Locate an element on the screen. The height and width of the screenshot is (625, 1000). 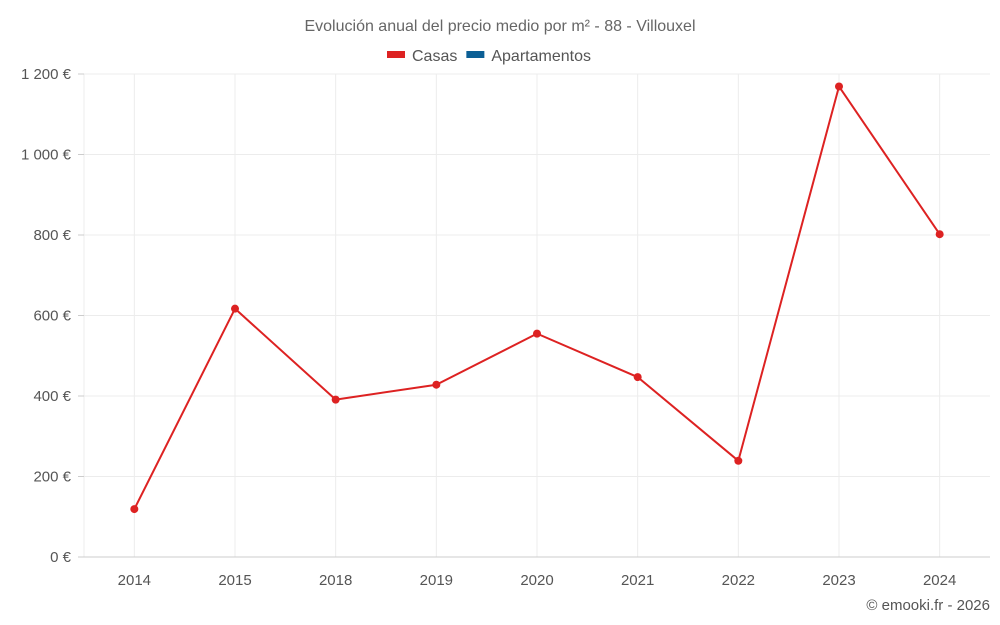
y-tick-label: 600 € is located at coordinates (52, 316).